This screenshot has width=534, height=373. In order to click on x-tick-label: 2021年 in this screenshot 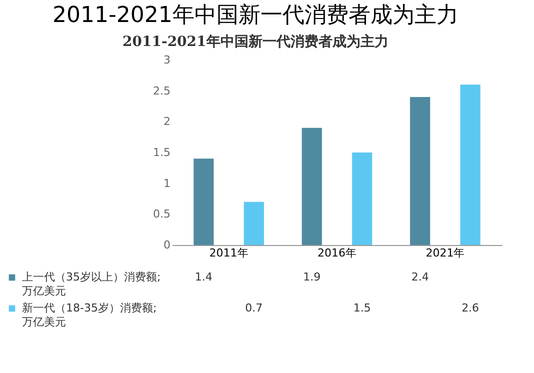, I will do `click(445, 253)`.